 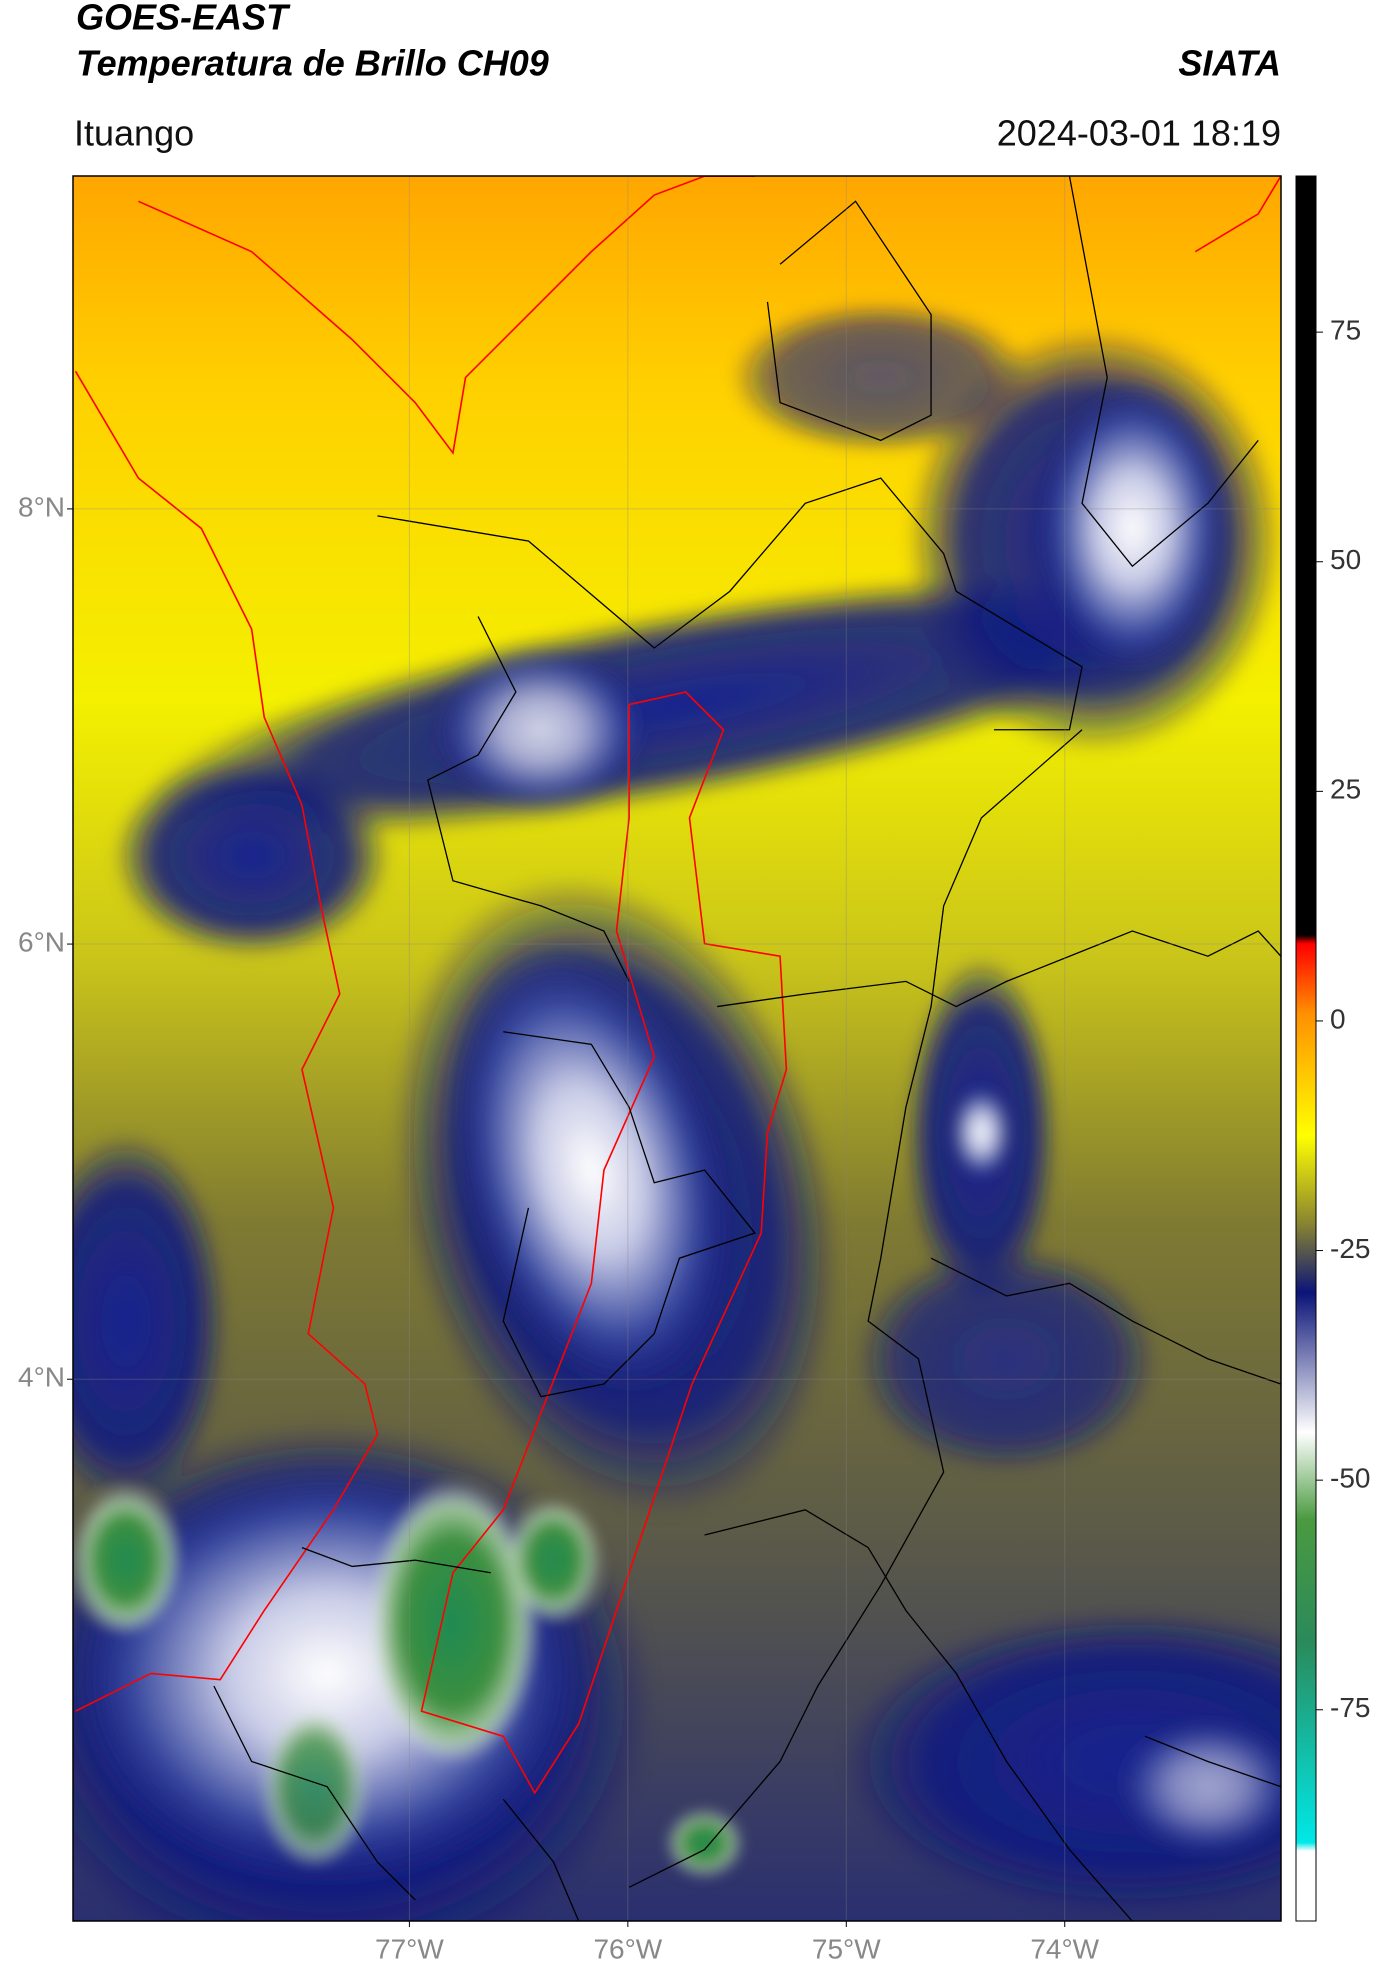 I want to click on colorbar-tick-label: 25, so click(x=1345, y=789).